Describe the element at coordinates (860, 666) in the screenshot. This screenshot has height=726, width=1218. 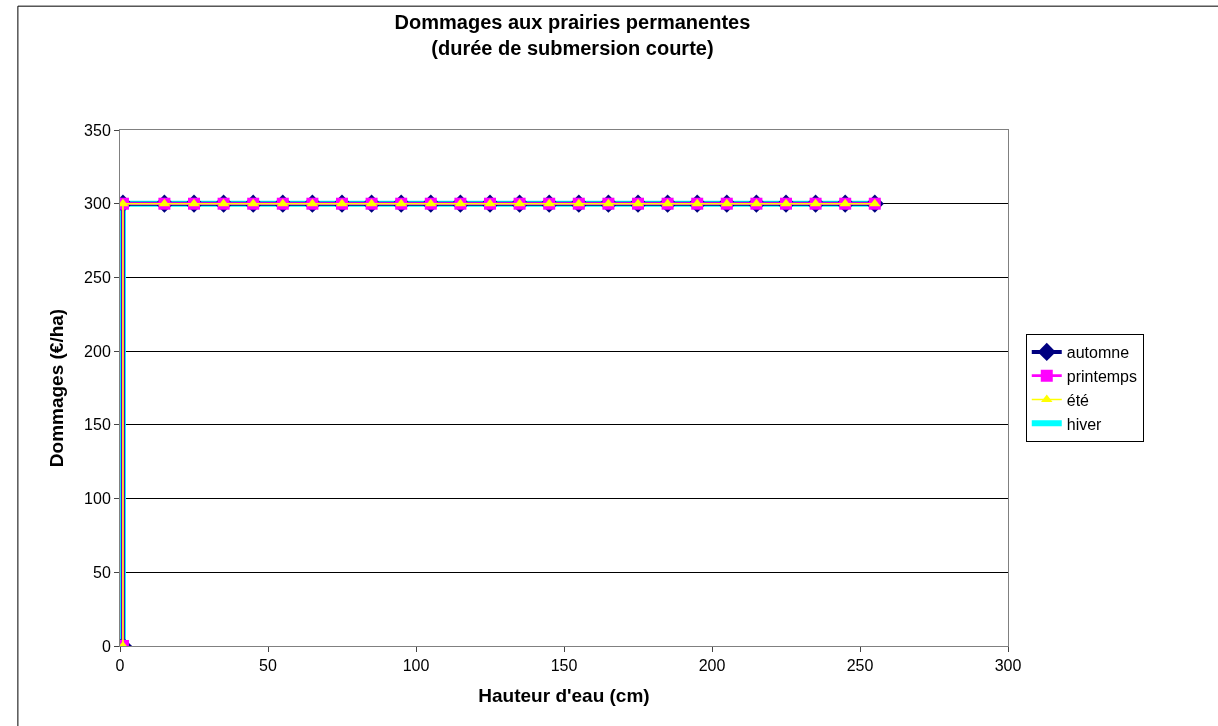
I see `x-tick-label: 250` at that location.